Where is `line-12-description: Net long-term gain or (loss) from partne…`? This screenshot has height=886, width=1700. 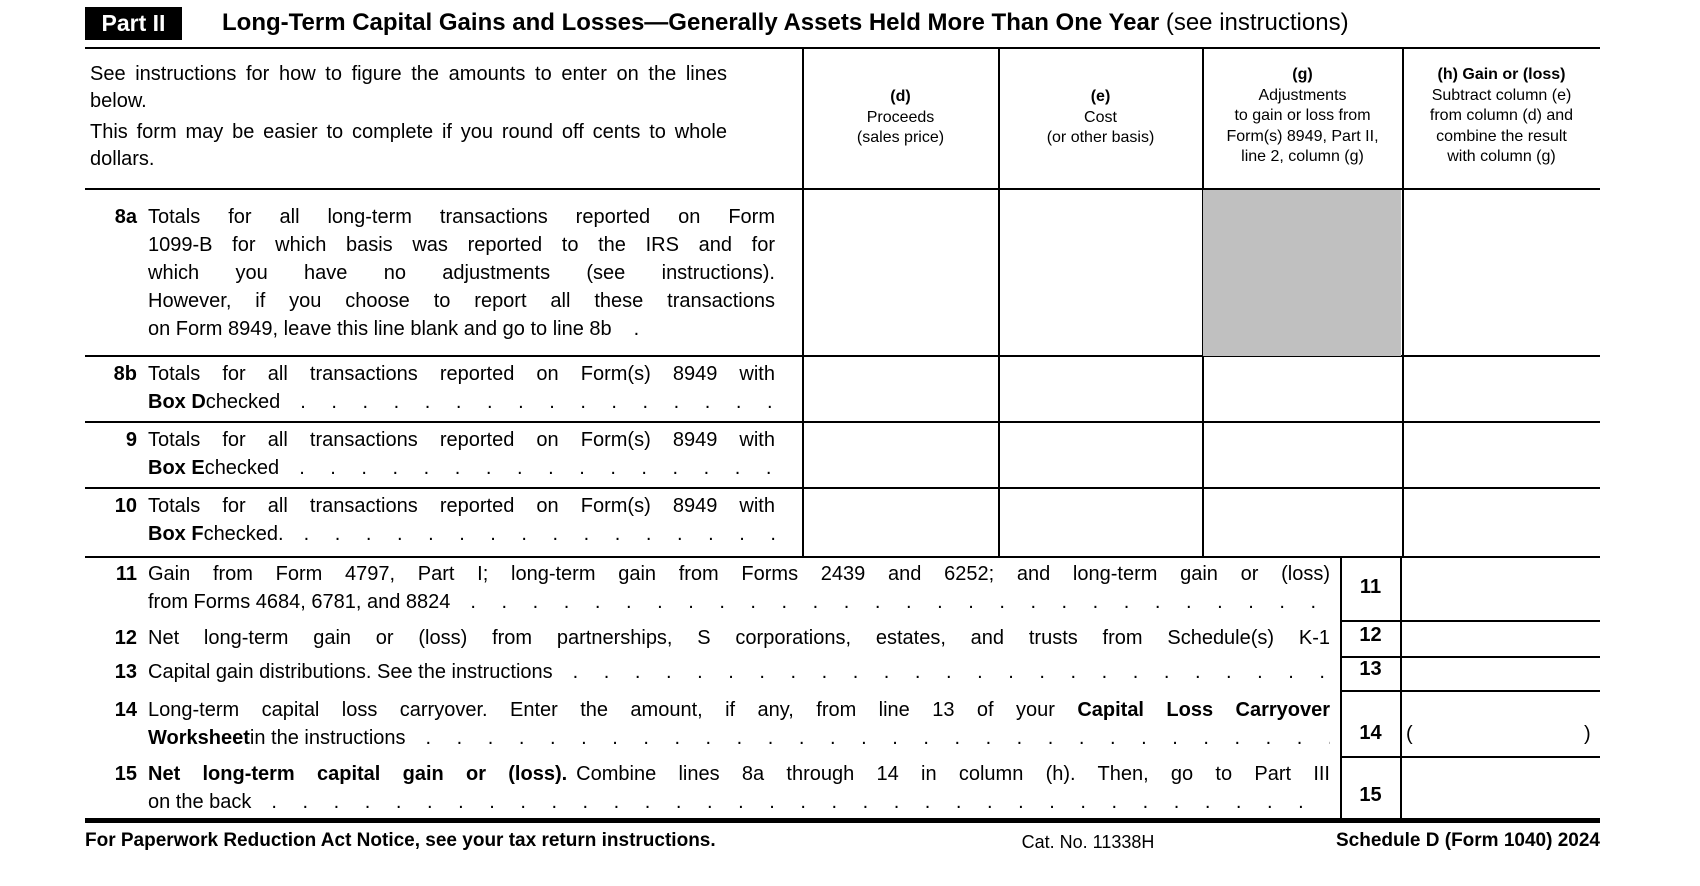
line-12-description: Net long-term gain or (loss) from partne… is located at coordinates (739, 638).